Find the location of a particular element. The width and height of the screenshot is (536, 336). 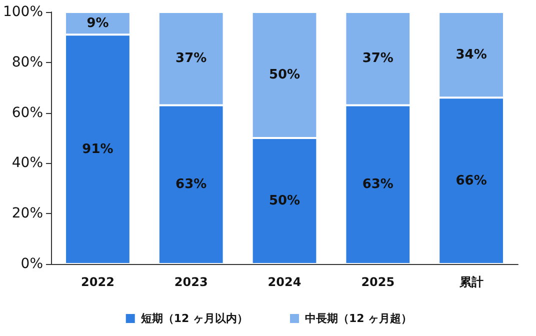

y-tick-label: 100% is located at coordinates (23, 12).